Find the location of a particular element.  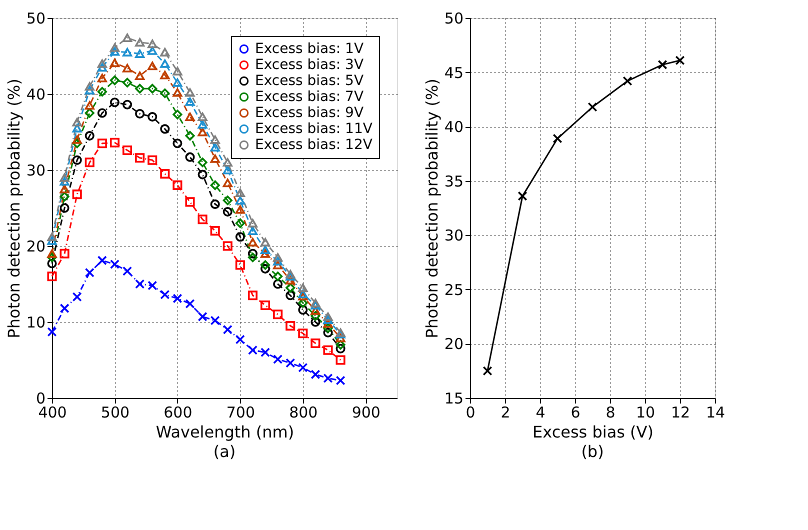

x-tick-label: 2 is located at coordinates (505, 413).